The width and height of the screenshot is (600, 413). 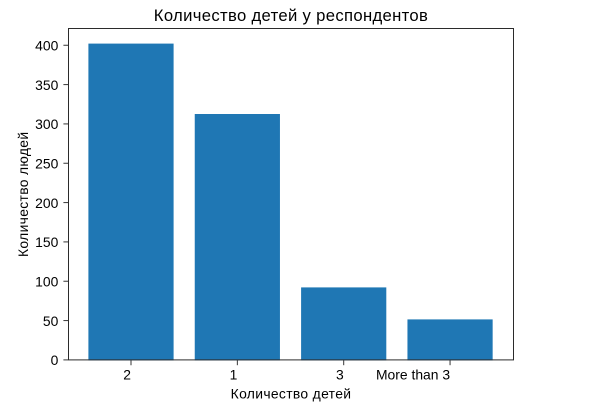 What do you see at coordinates (55, 360) in the screenshot?
I see `svg-text: 0` at bounding box center [55, 360].